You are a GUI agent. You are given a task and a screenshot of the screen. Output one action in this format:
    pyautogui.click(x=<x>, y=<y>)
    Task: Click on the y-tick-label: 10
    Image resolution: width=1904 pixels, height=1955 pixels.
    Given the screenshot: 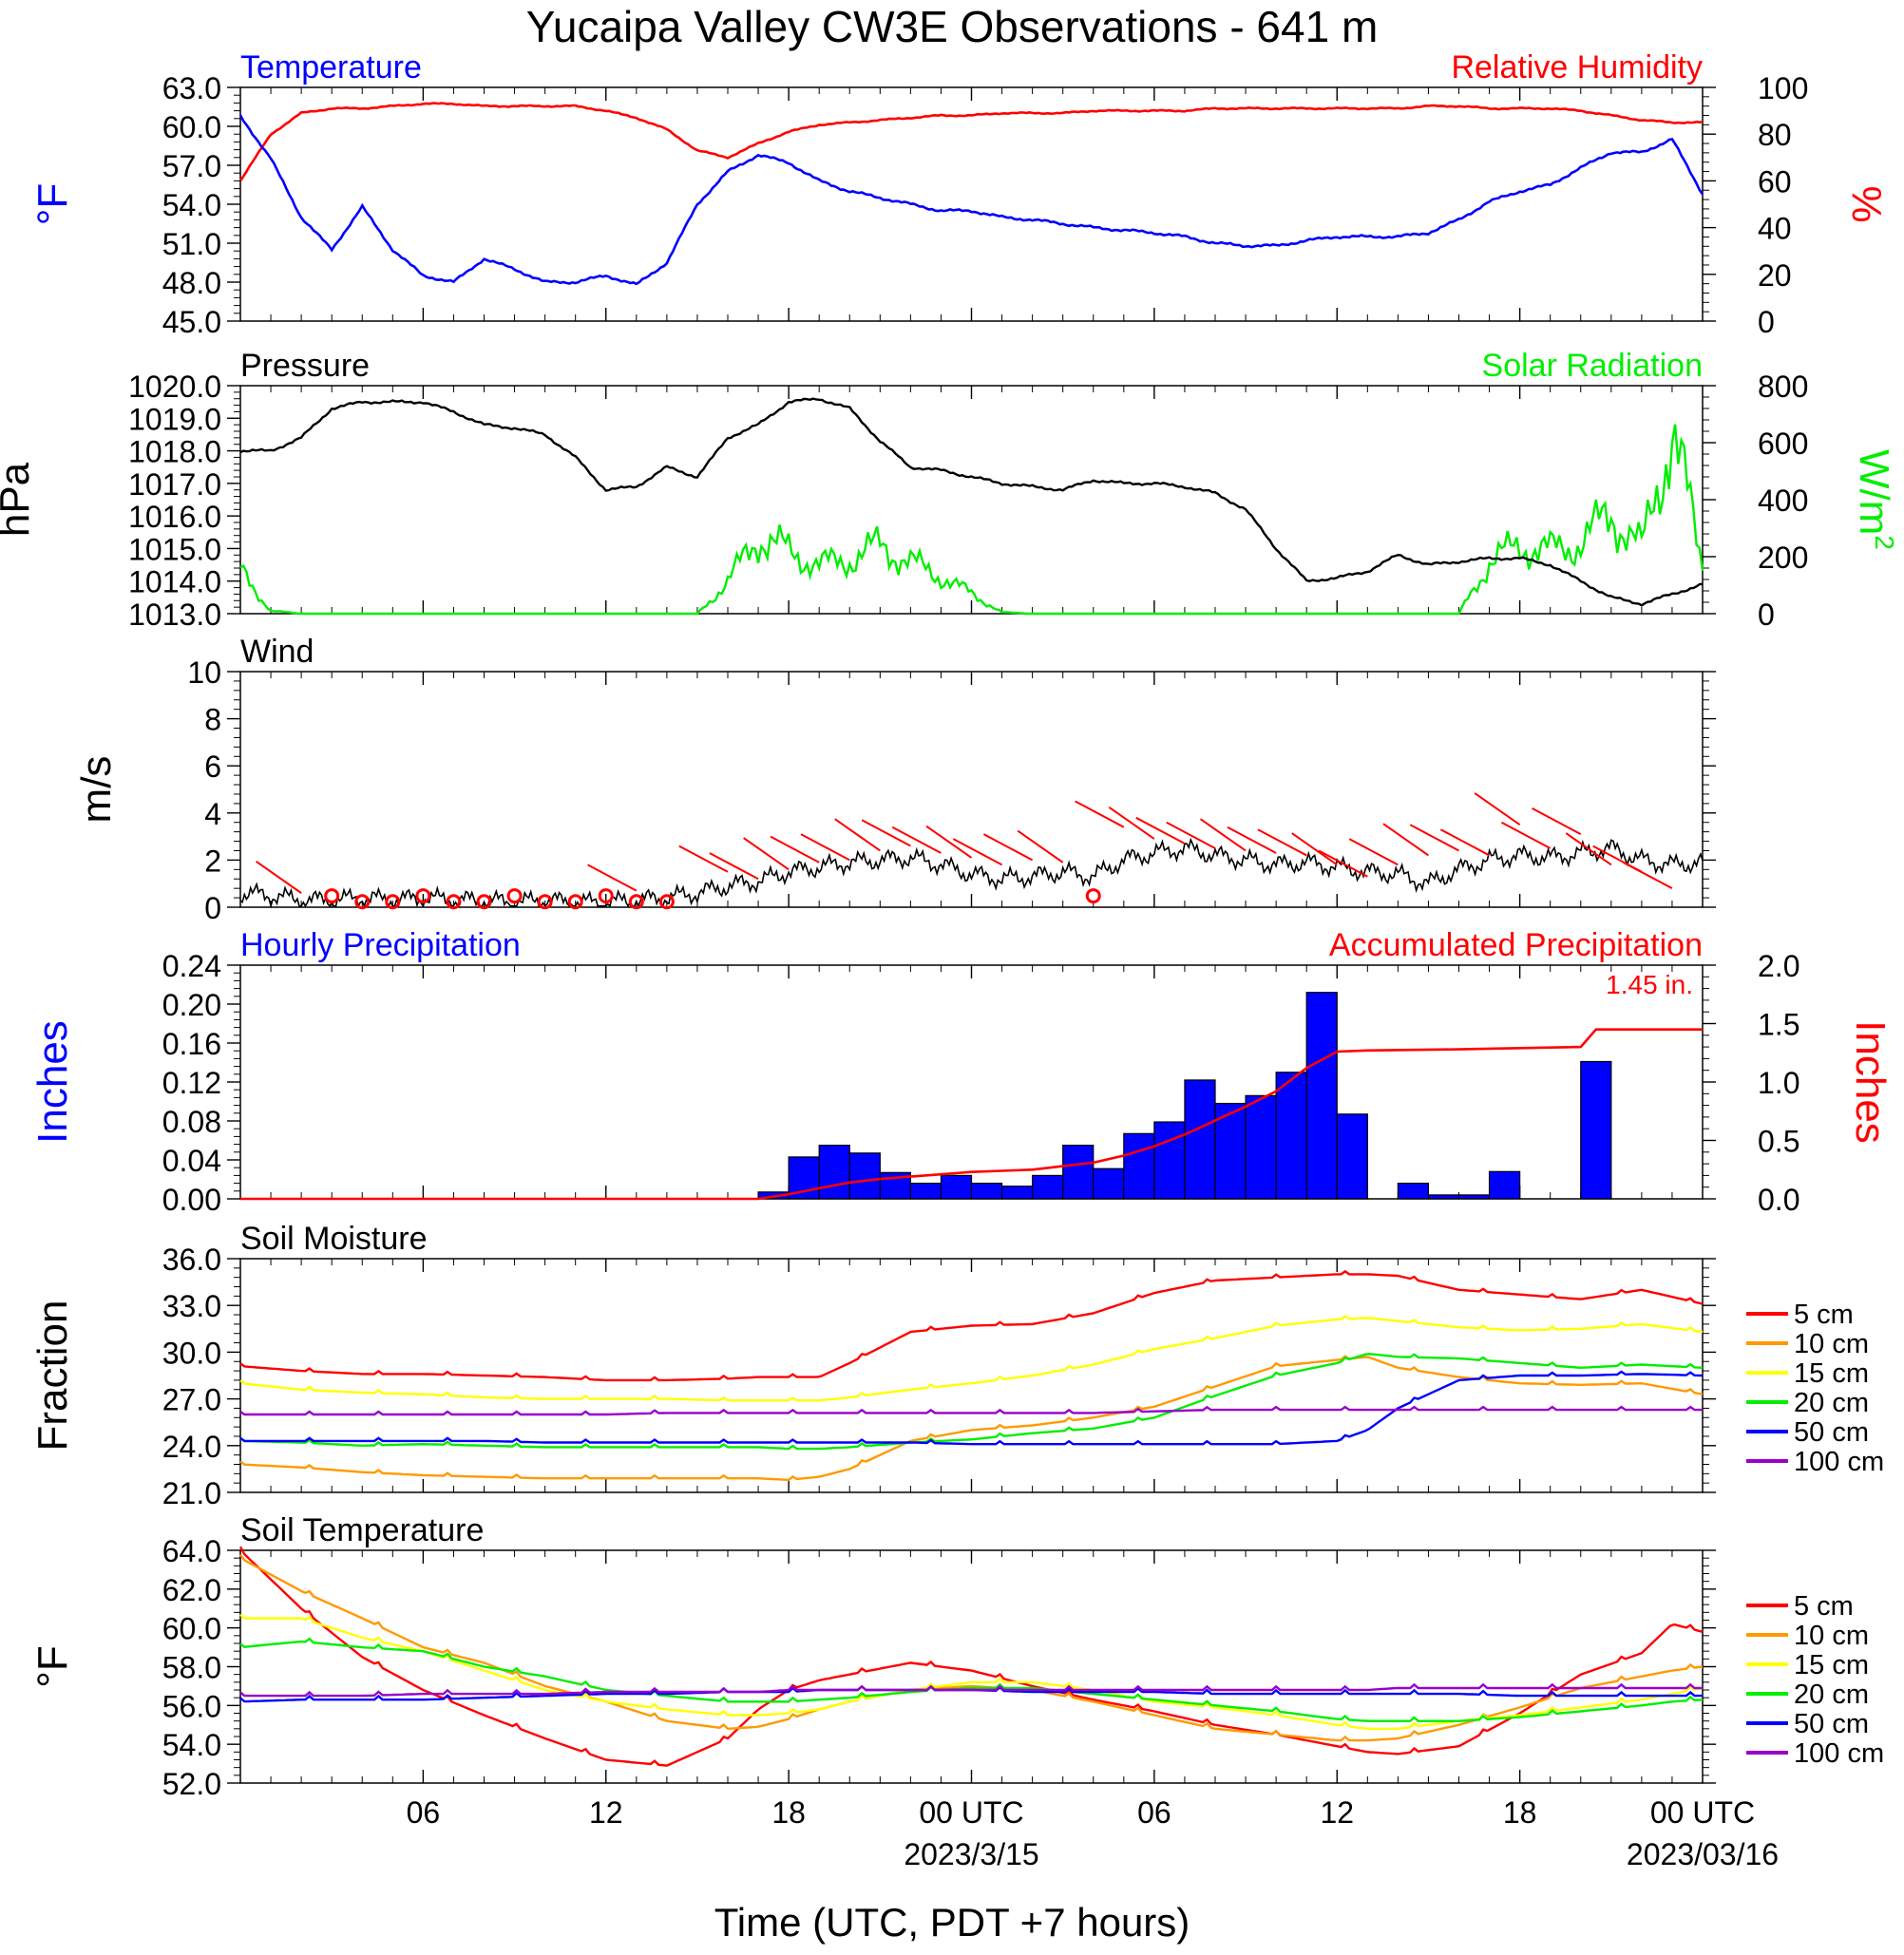 What is the action you would take?
    pyautogui.click(x=204, y=672)
    